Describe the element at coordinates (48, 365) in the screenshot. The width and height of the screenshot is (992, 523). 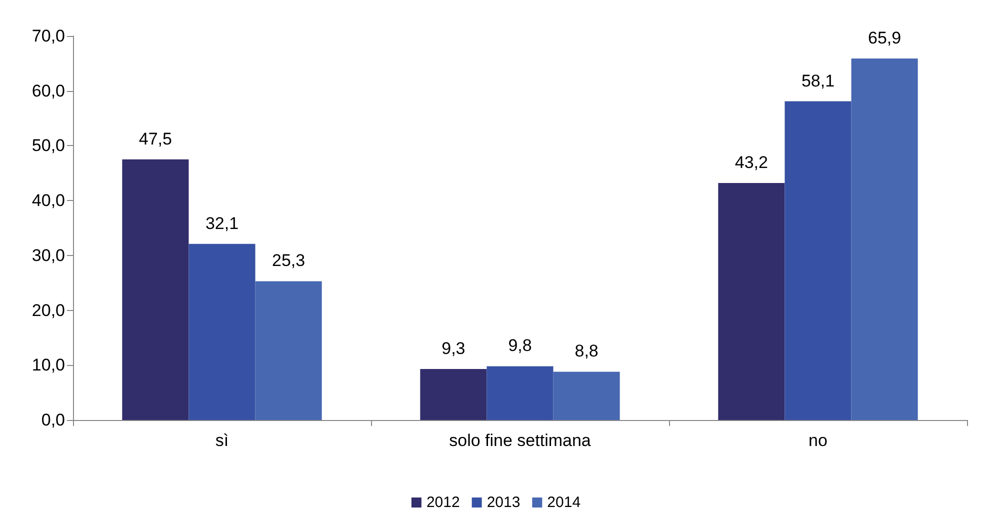
I see `y-tick-label: 10,0` at that location.